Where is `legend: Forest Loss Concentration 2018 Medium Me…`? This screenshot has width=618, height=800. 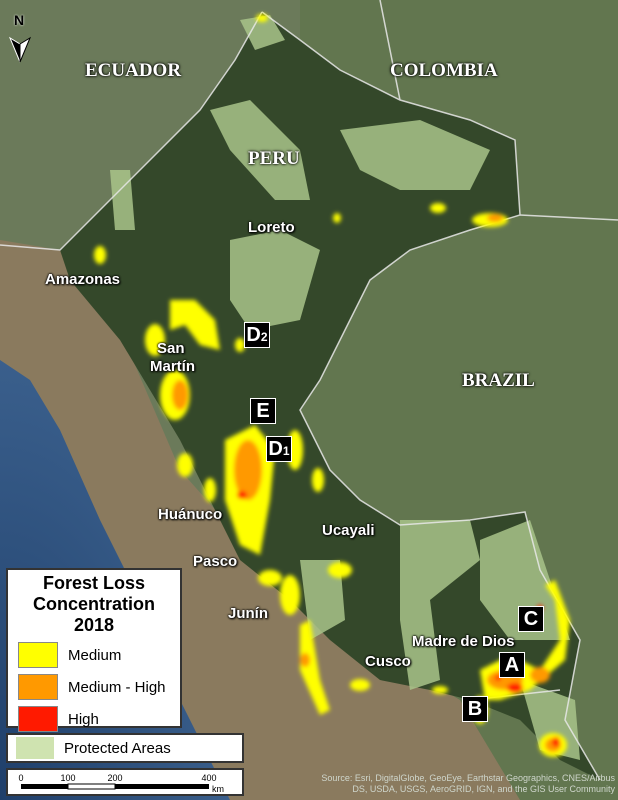 legend: Forest Loss Concentration 2018 Medium Me… is located at coordinates (94, 650).